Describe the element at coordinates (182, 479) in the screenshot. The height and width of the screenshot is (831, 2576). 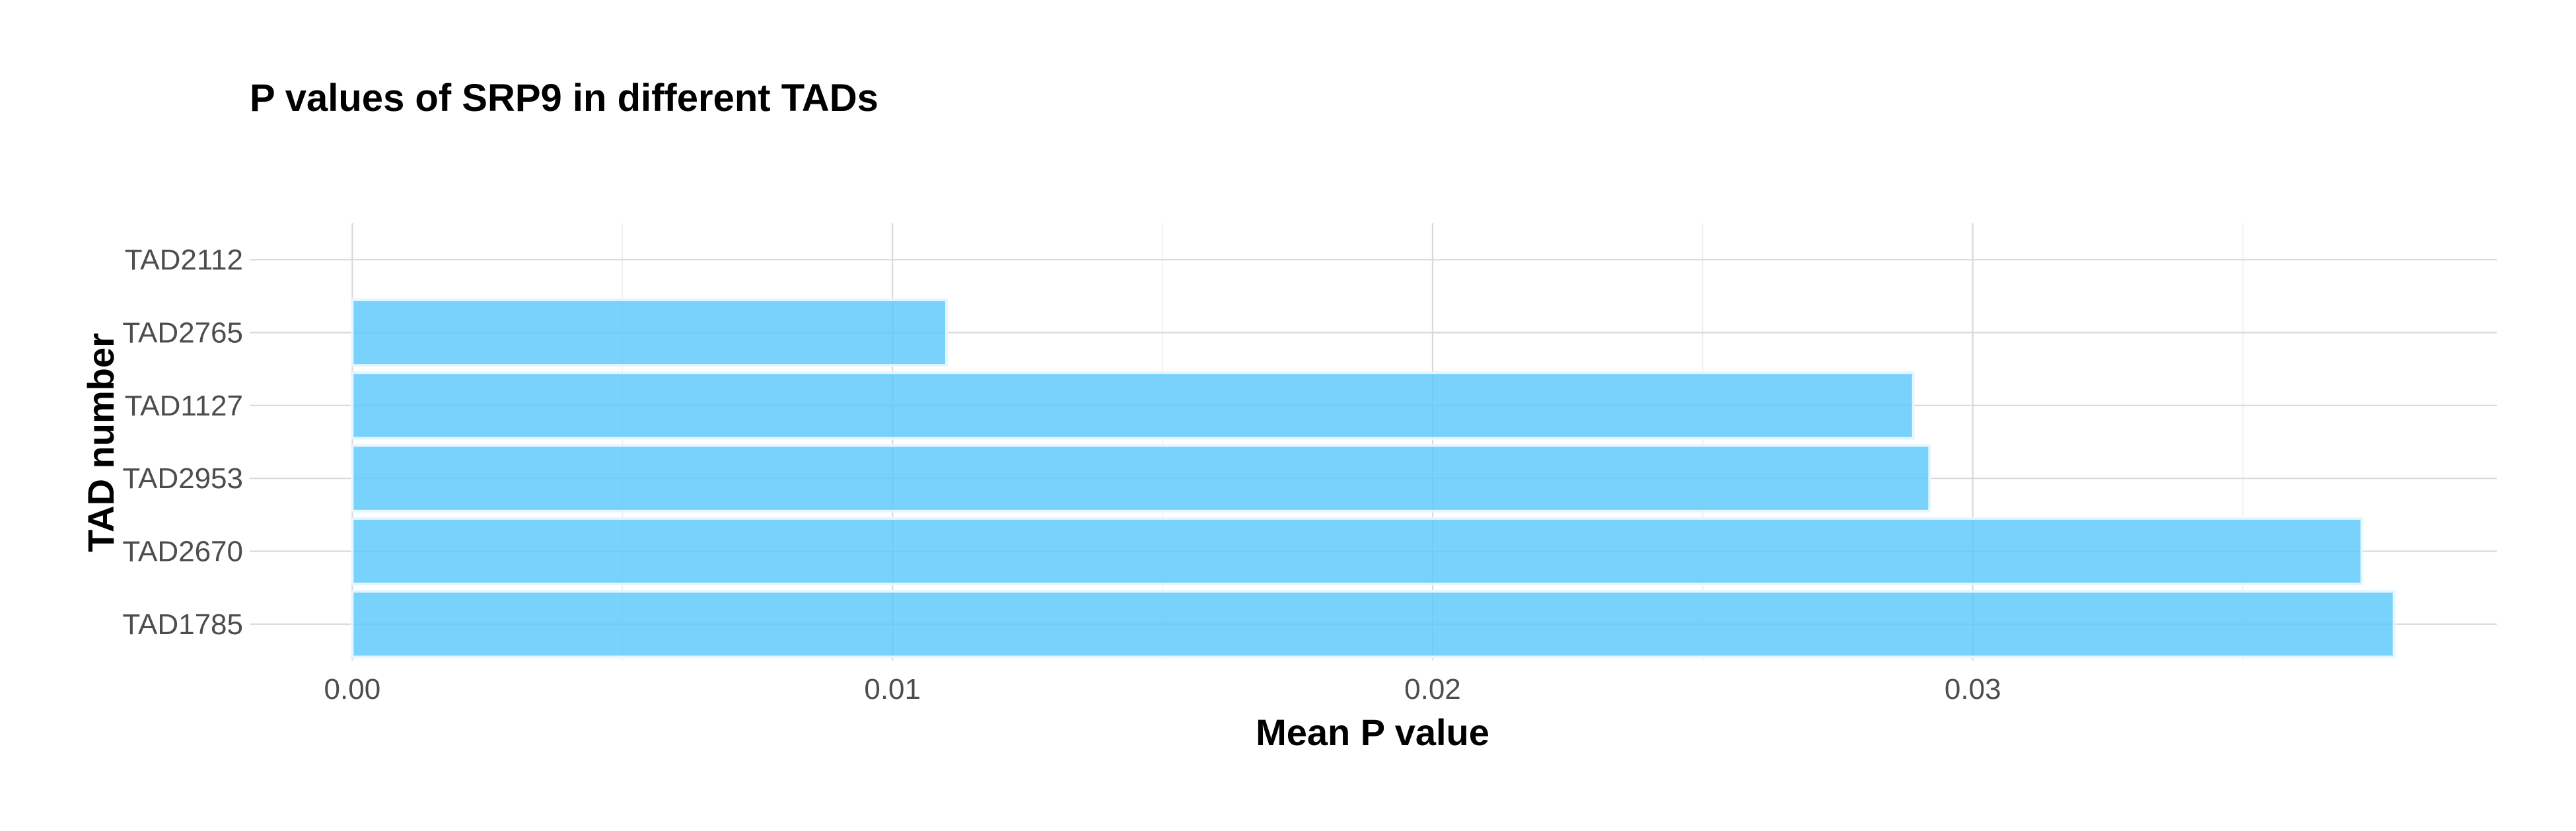
I see `y-tick-label-tad2953: TAD2953` at that location.